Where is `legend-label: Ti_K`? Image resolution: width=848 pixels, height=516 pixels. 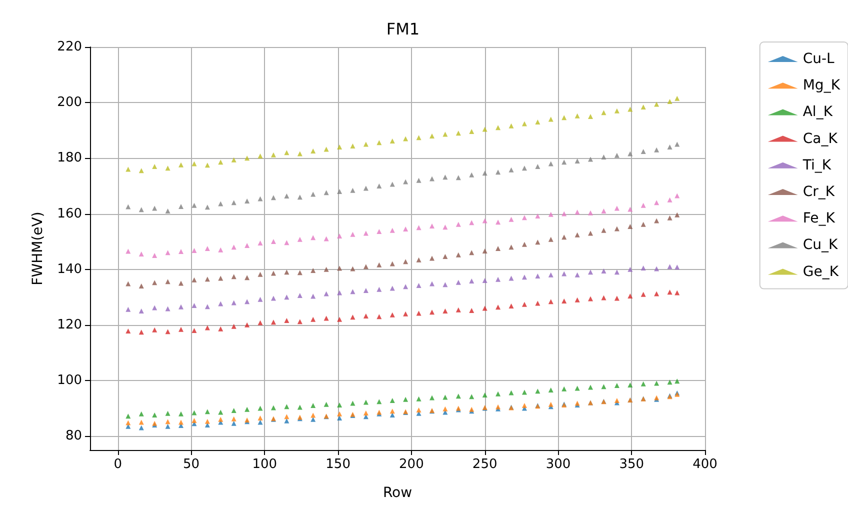
legend-label: Ti_K is located at coordinates (817, 165).